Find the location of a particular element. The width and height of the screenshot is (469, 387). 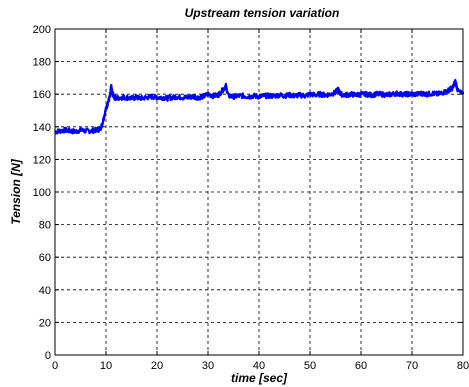

x-tick-label: 80 is located at coordinates (463, 366).